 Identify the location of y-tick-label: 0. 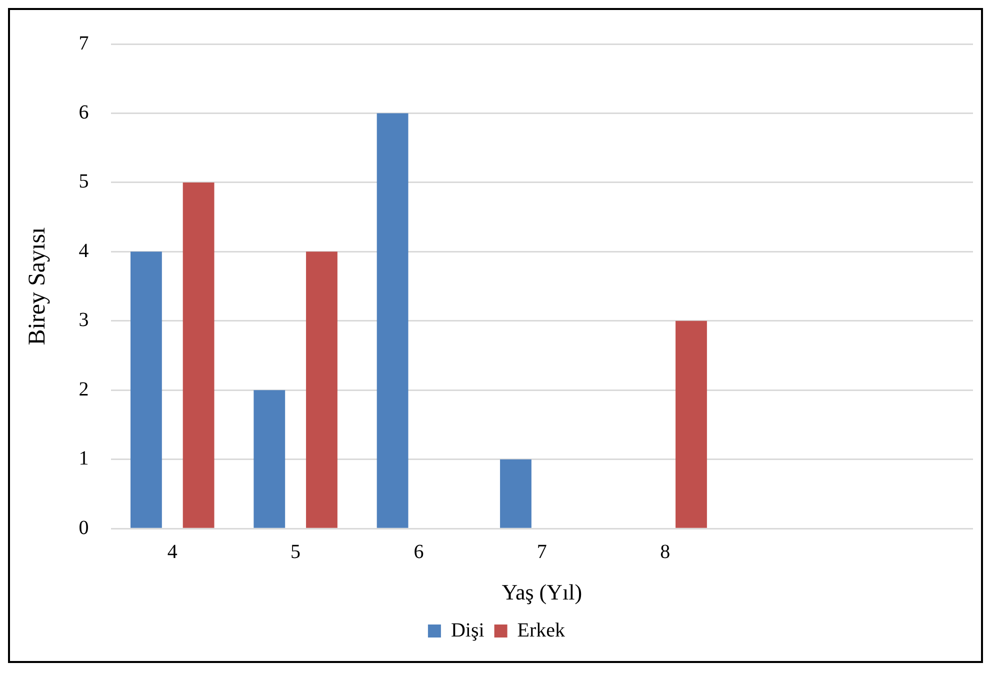
(83, 527).